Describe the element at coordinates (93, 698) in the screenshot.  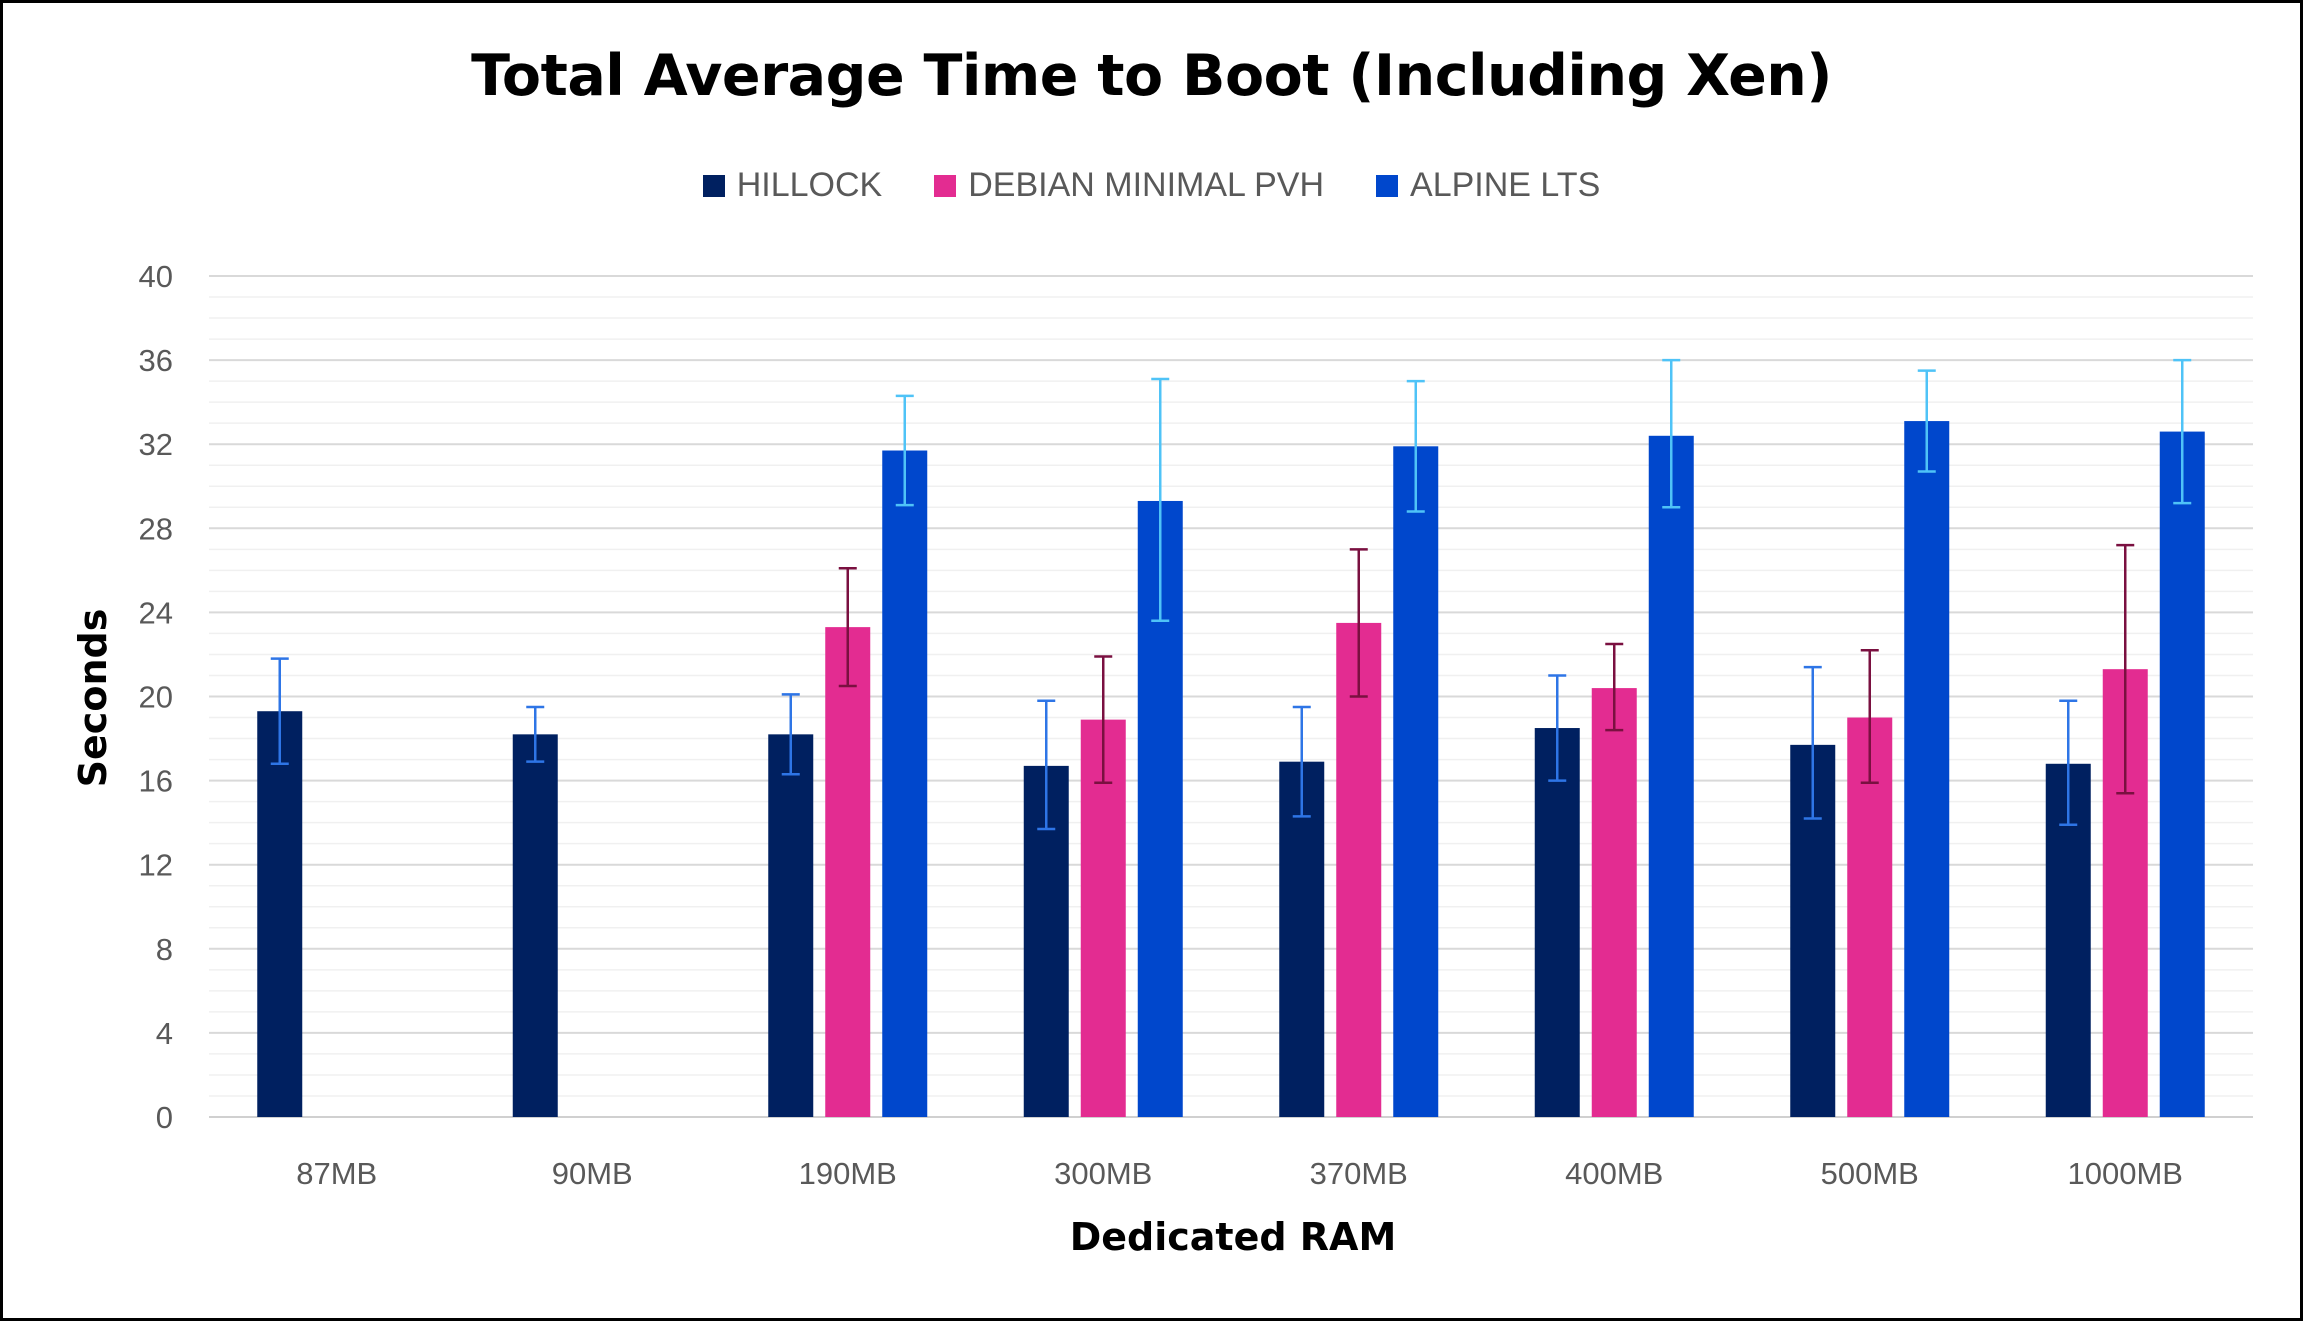
I see `y-axis-title: Seconds` at that location.